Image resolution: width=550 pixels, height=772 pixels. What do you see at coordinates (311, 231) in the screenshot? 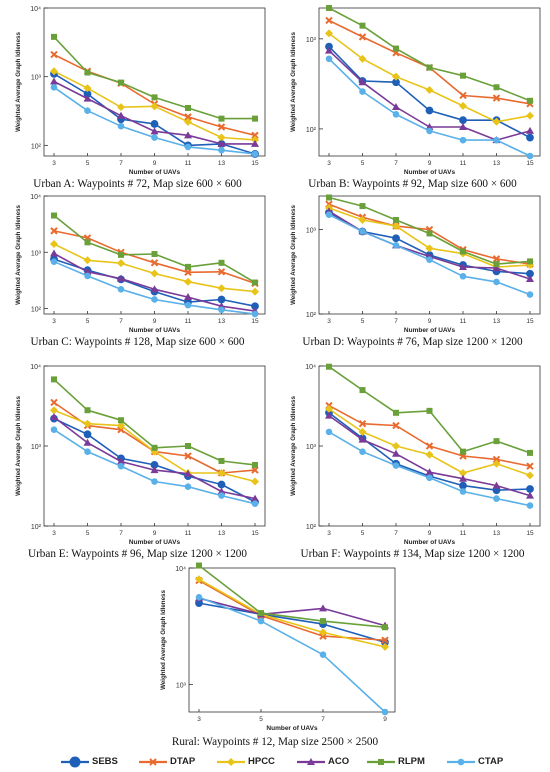
I see `y-tick-label: 10³` at bounding box center [311, 231].